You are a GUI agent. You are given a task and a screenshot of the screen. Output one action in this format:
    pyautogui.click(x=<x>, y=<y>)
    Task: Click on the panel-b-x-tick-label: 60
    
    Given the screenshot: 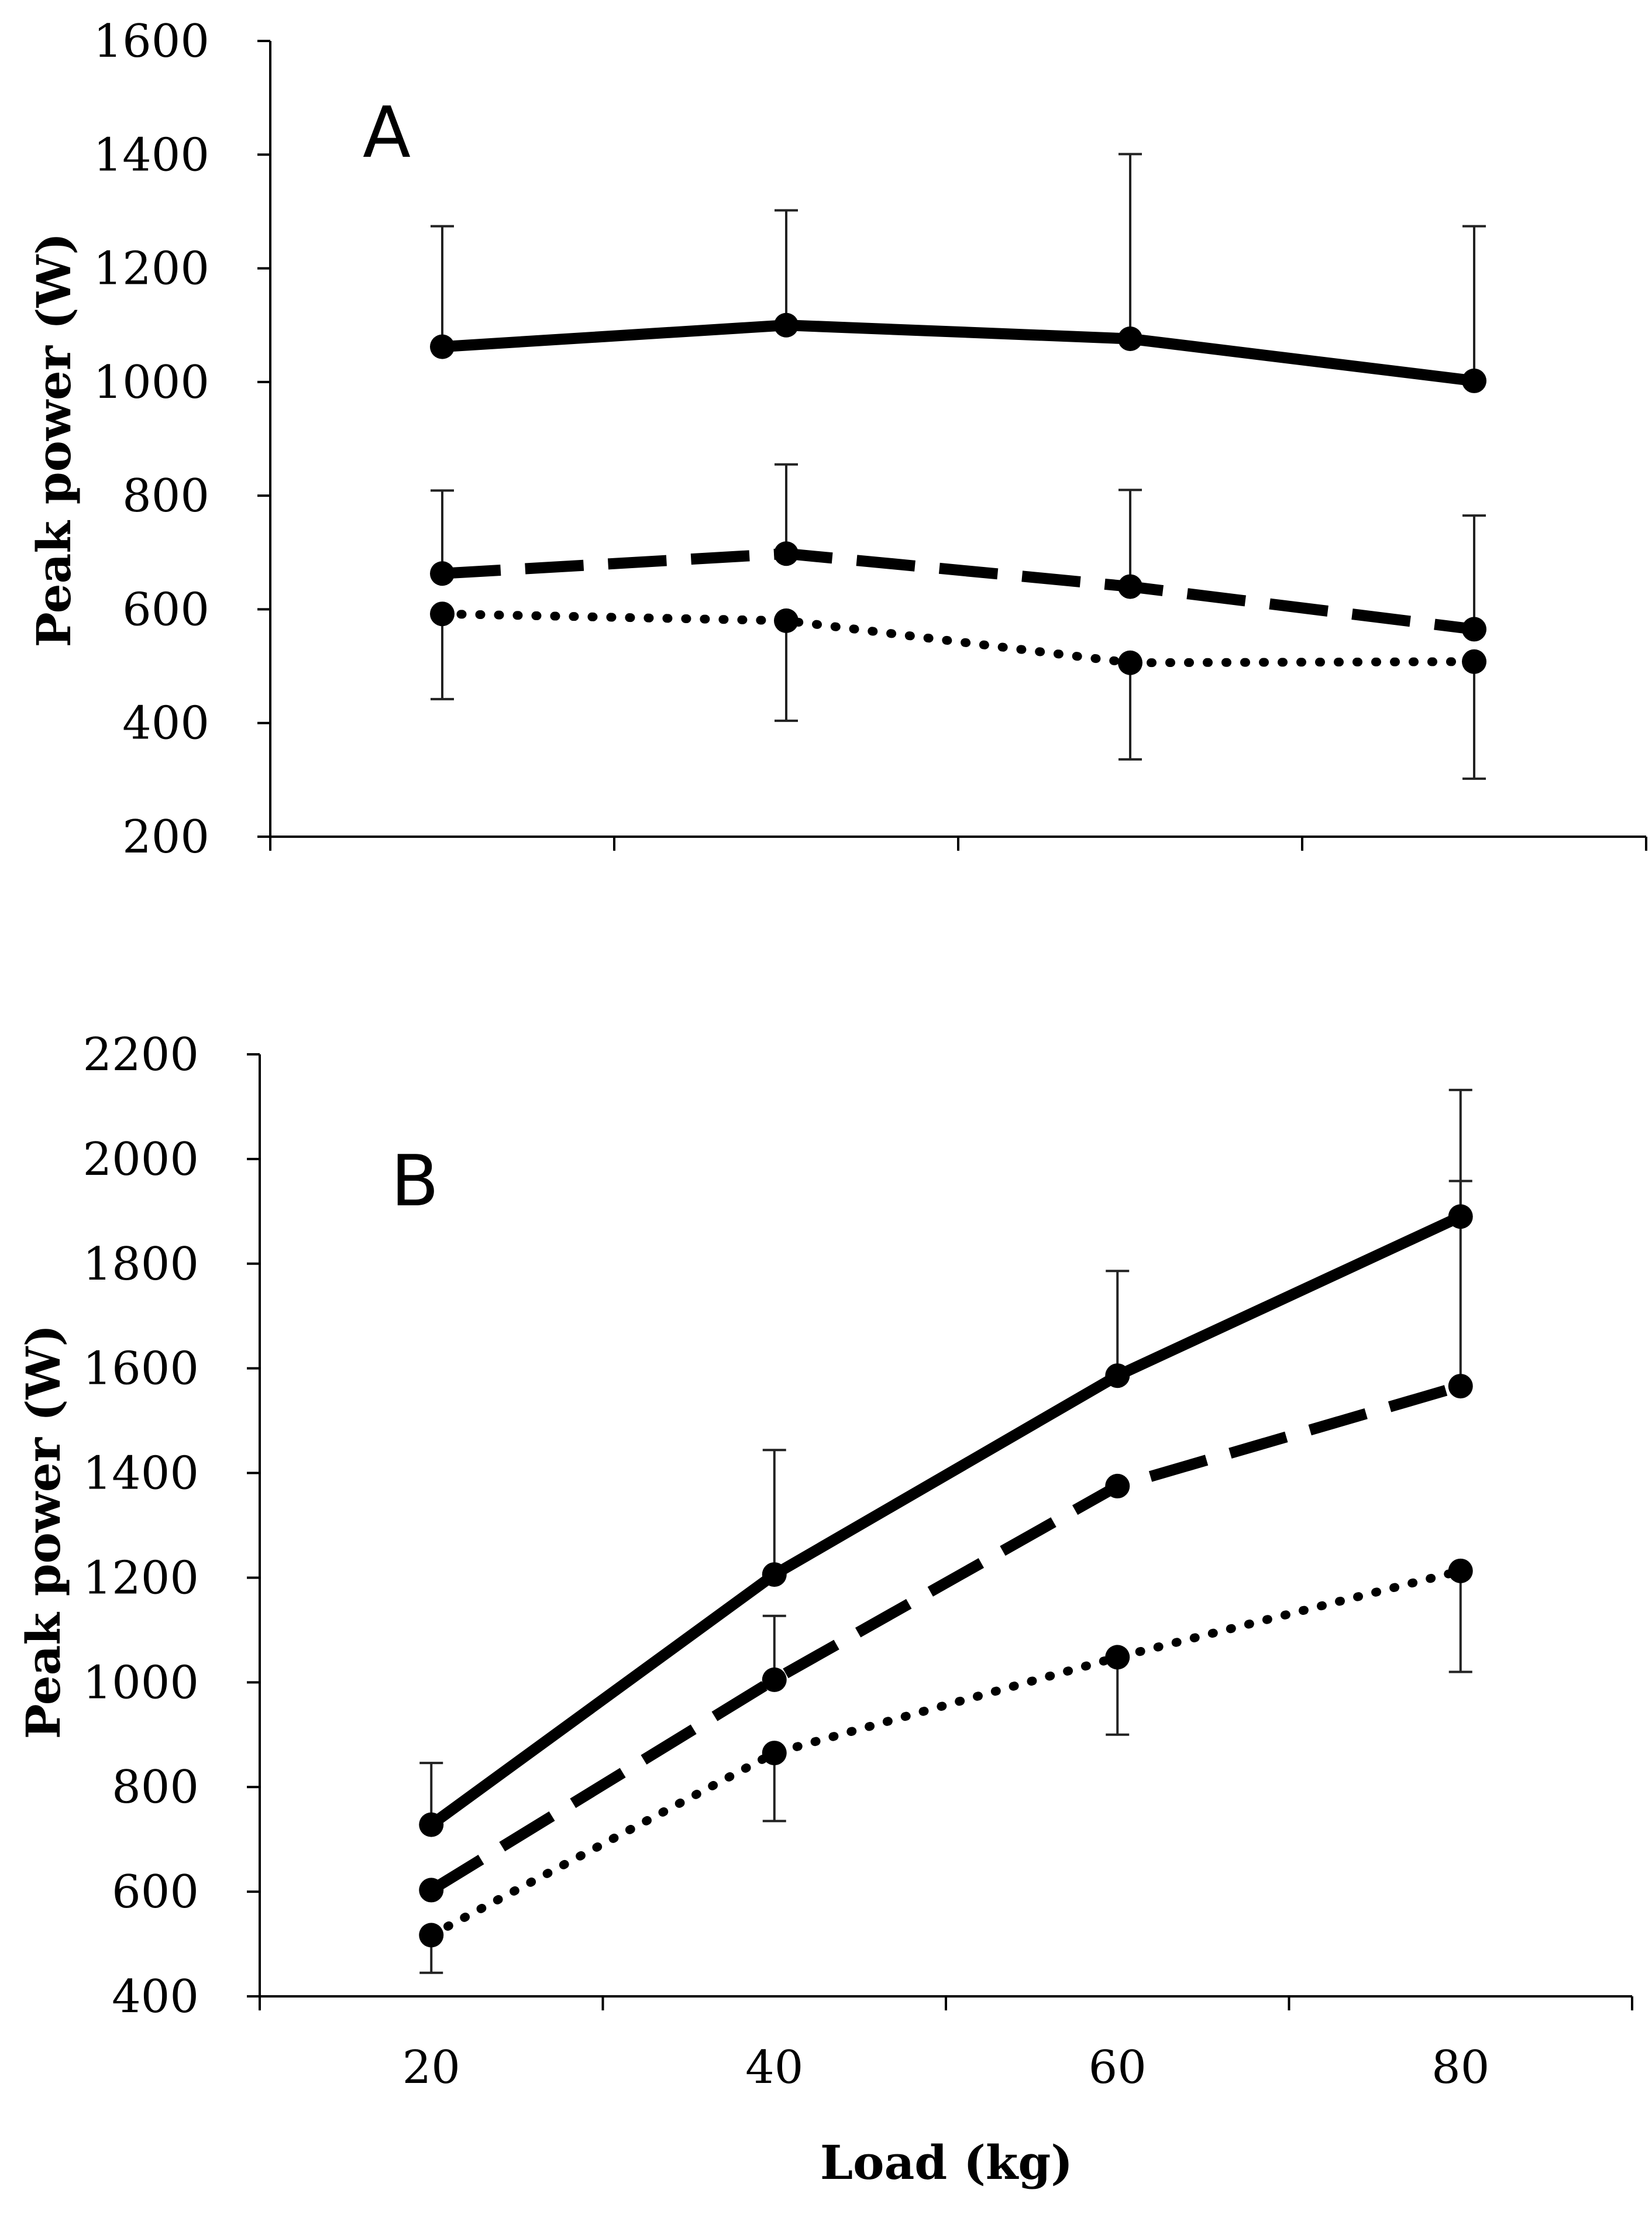 What is the action you would take?
    pyautogui.click(x=1118, y=2067)
    